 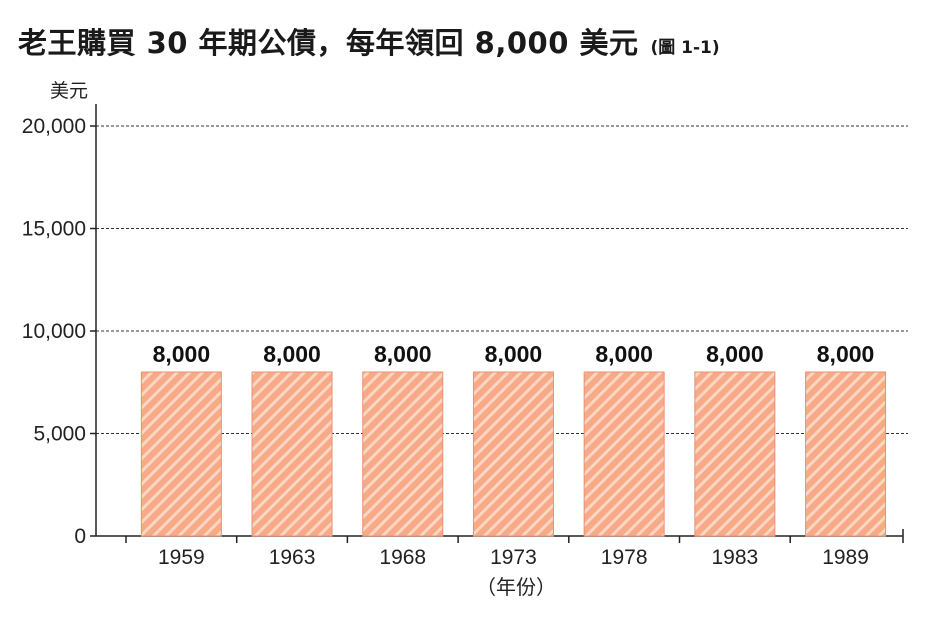 I want to click on bar-1959, so click(x=181, y=454).